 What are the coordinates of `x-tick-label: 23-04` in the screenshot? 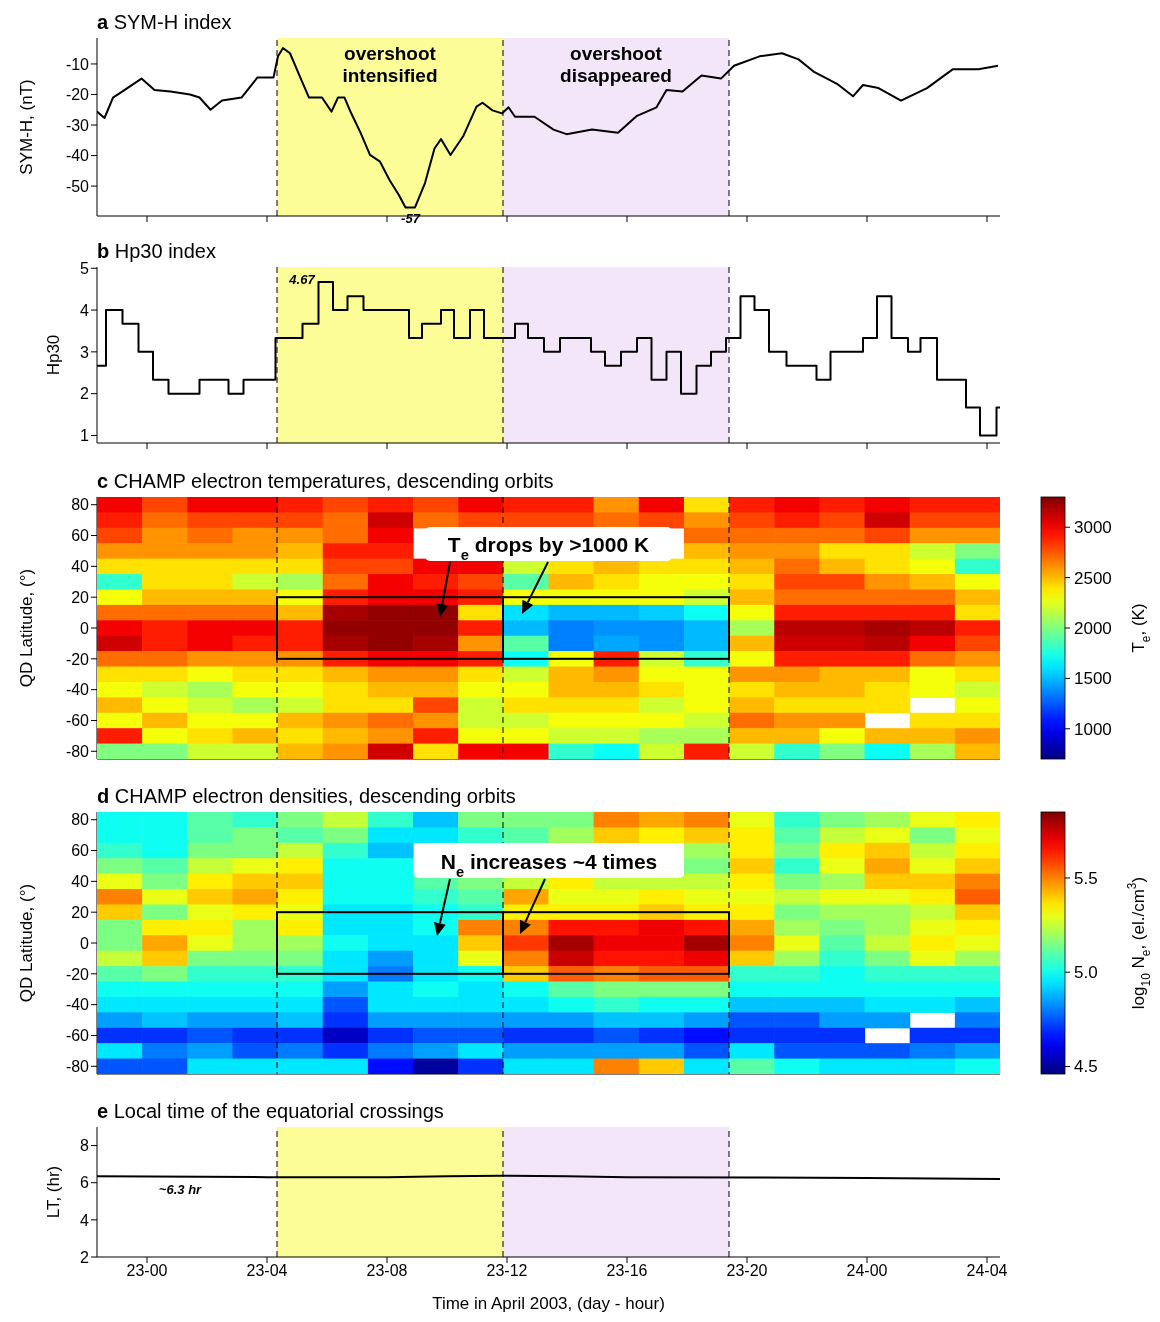 It's located at (267, 1271).